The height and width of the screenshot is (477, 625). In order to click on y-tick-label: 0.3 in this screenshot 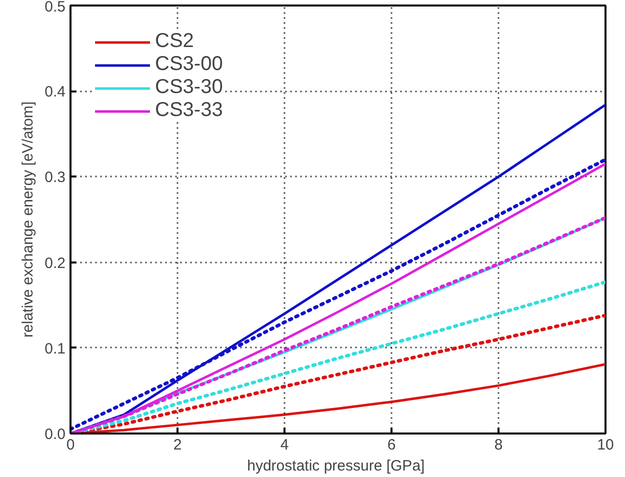, I will do `click(55, 177)`.